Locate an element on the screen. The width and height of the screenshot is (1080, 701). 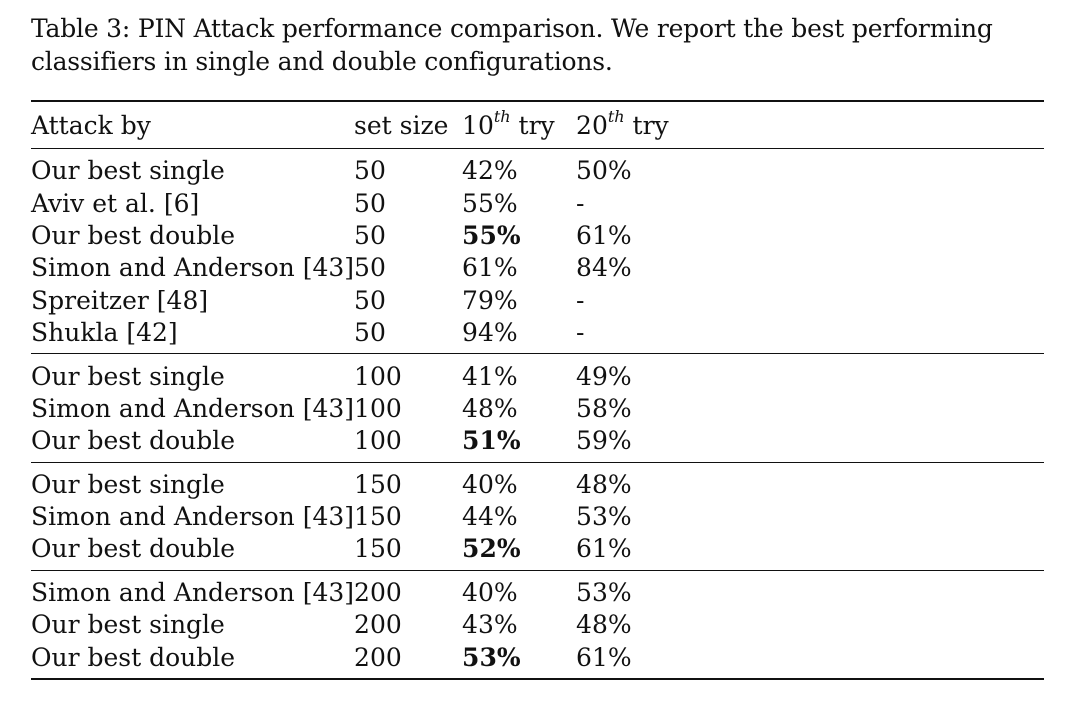
table-row: Simon and Anderson [43] 150 44% 53% is located at coordinates (537, 517).